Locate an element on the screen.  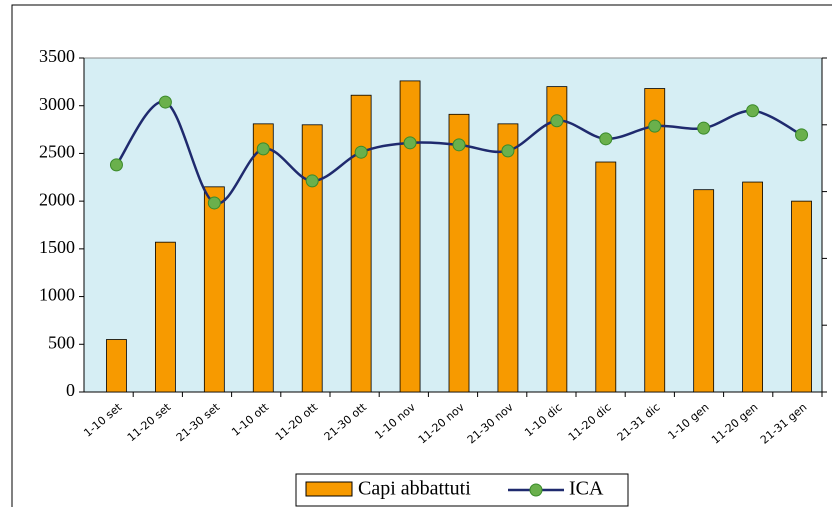
legend-label: ICA is located at coordinates (586, 489).